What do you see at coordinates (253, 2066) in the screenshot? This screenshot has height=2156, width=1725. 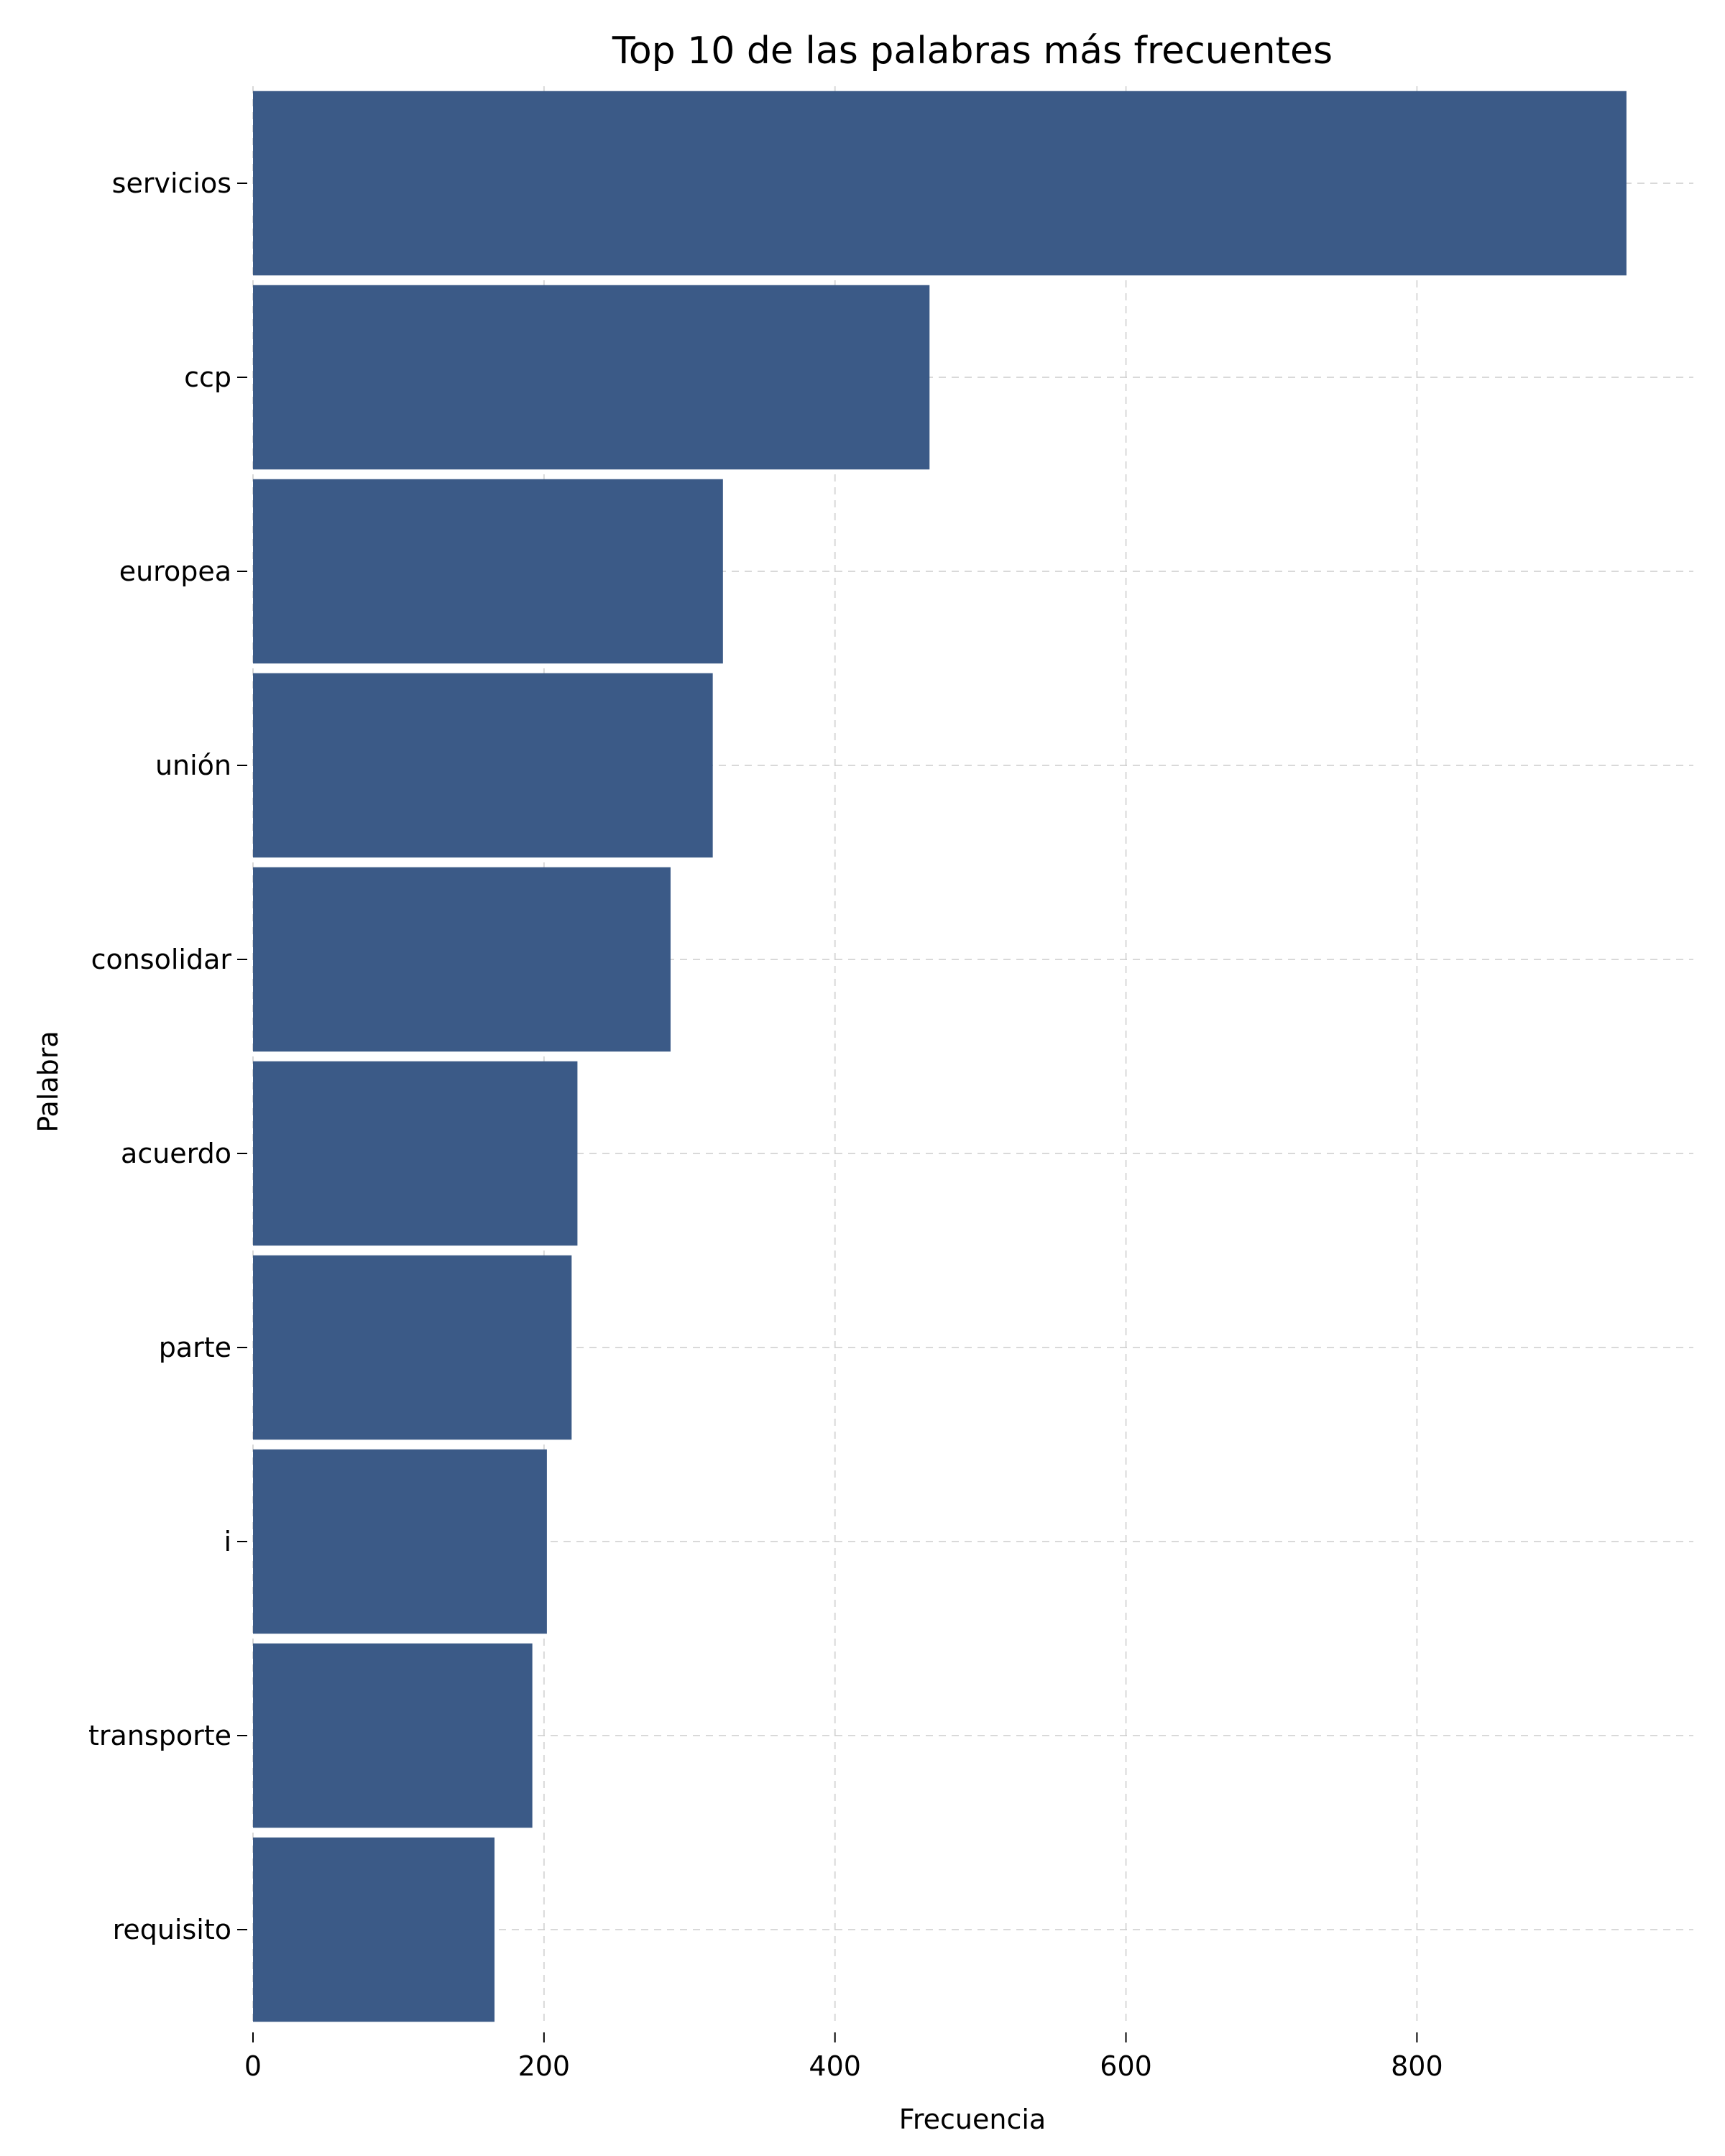 I see `x-tick-label: 0` at bounding box center [253, 2066].